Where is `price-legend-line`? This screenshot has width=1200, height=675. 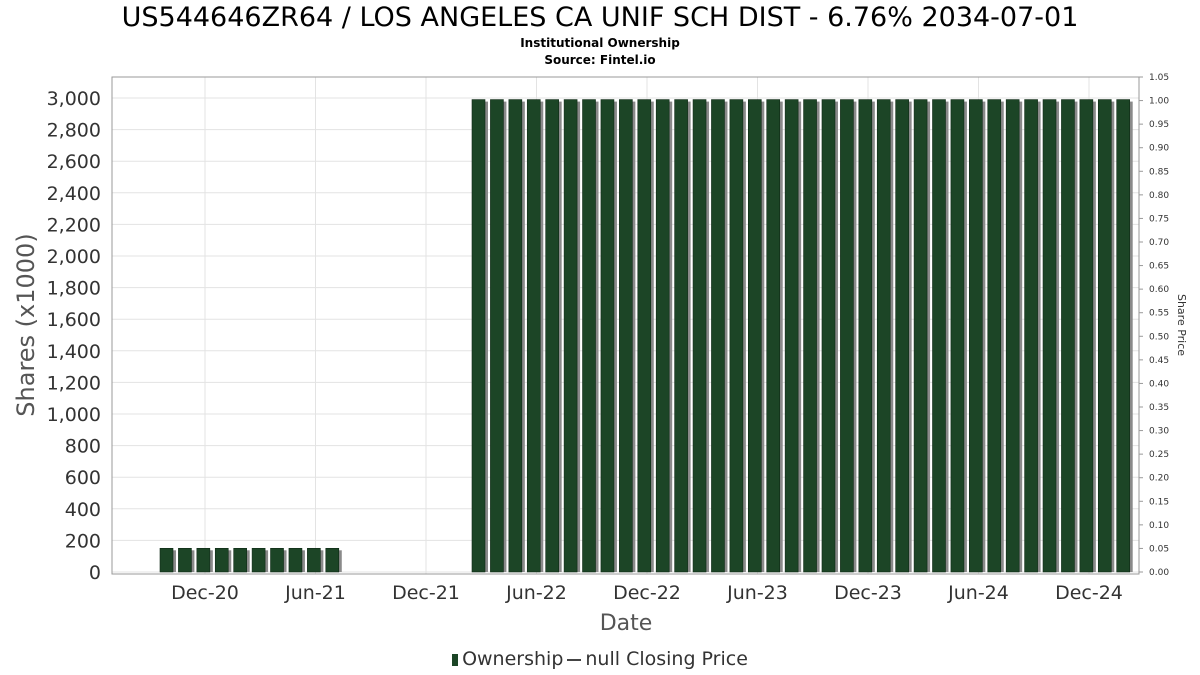 price-legend-line is located at coordinates (574, 659).